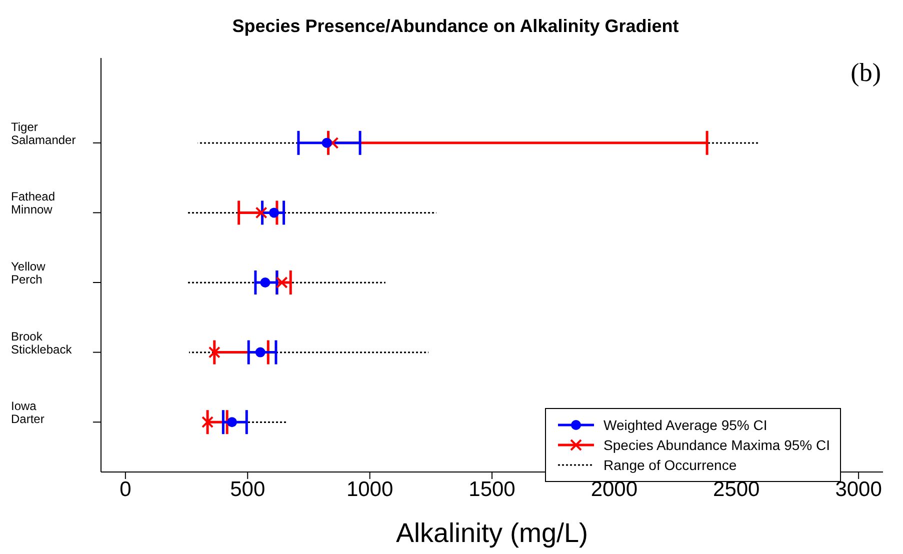 The width and height of the screenshot is (903, 554). Describe the element at coordinates (43, 133) in the screenshot. I see `y-tick-label: Tiger Salamander` at that location.